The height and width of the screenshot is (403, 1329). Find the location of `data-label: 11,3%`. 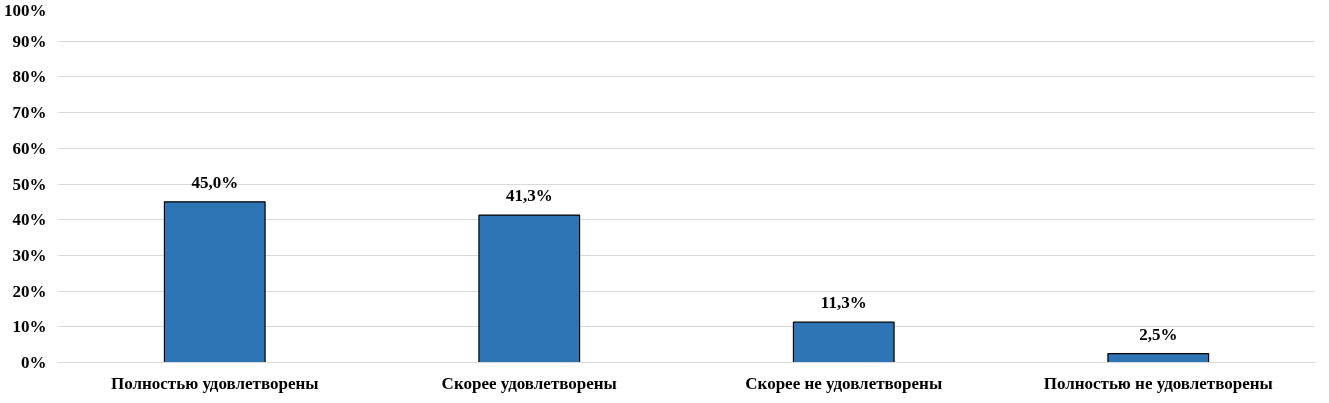

data-label: 11,3% is located at coordinates (843, 303).